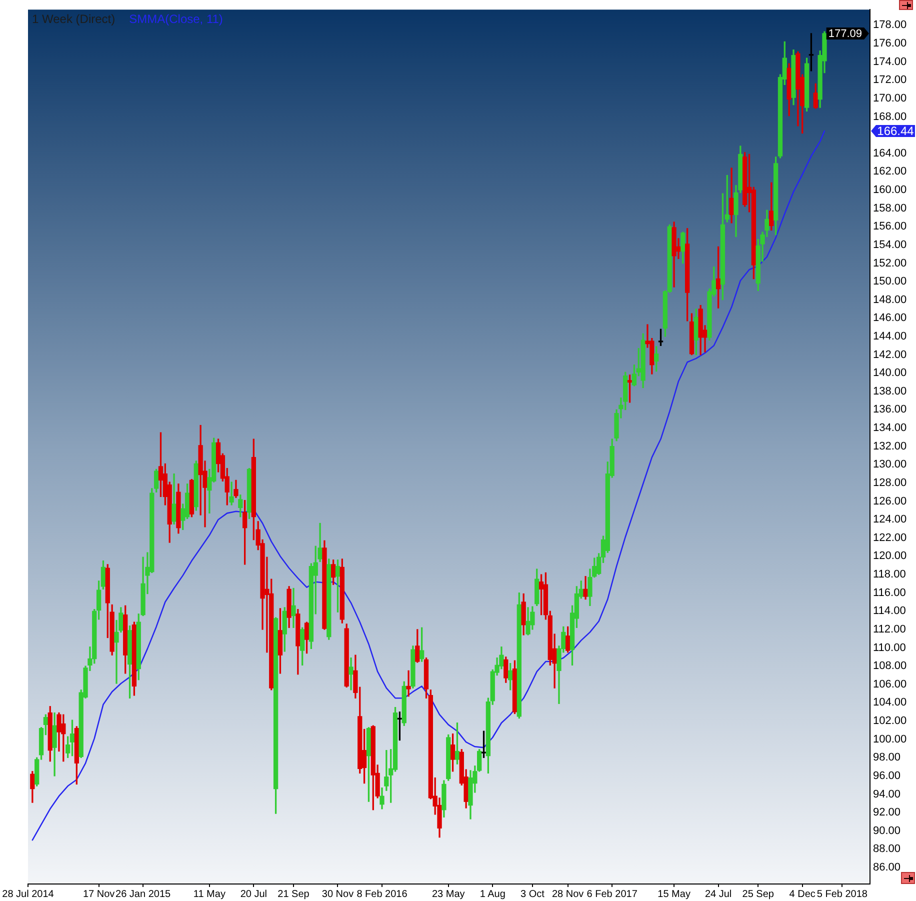 The width and height of the screenshot is (916, 901). I want to click on y-tick-label: 100.00, so click(890, 739).